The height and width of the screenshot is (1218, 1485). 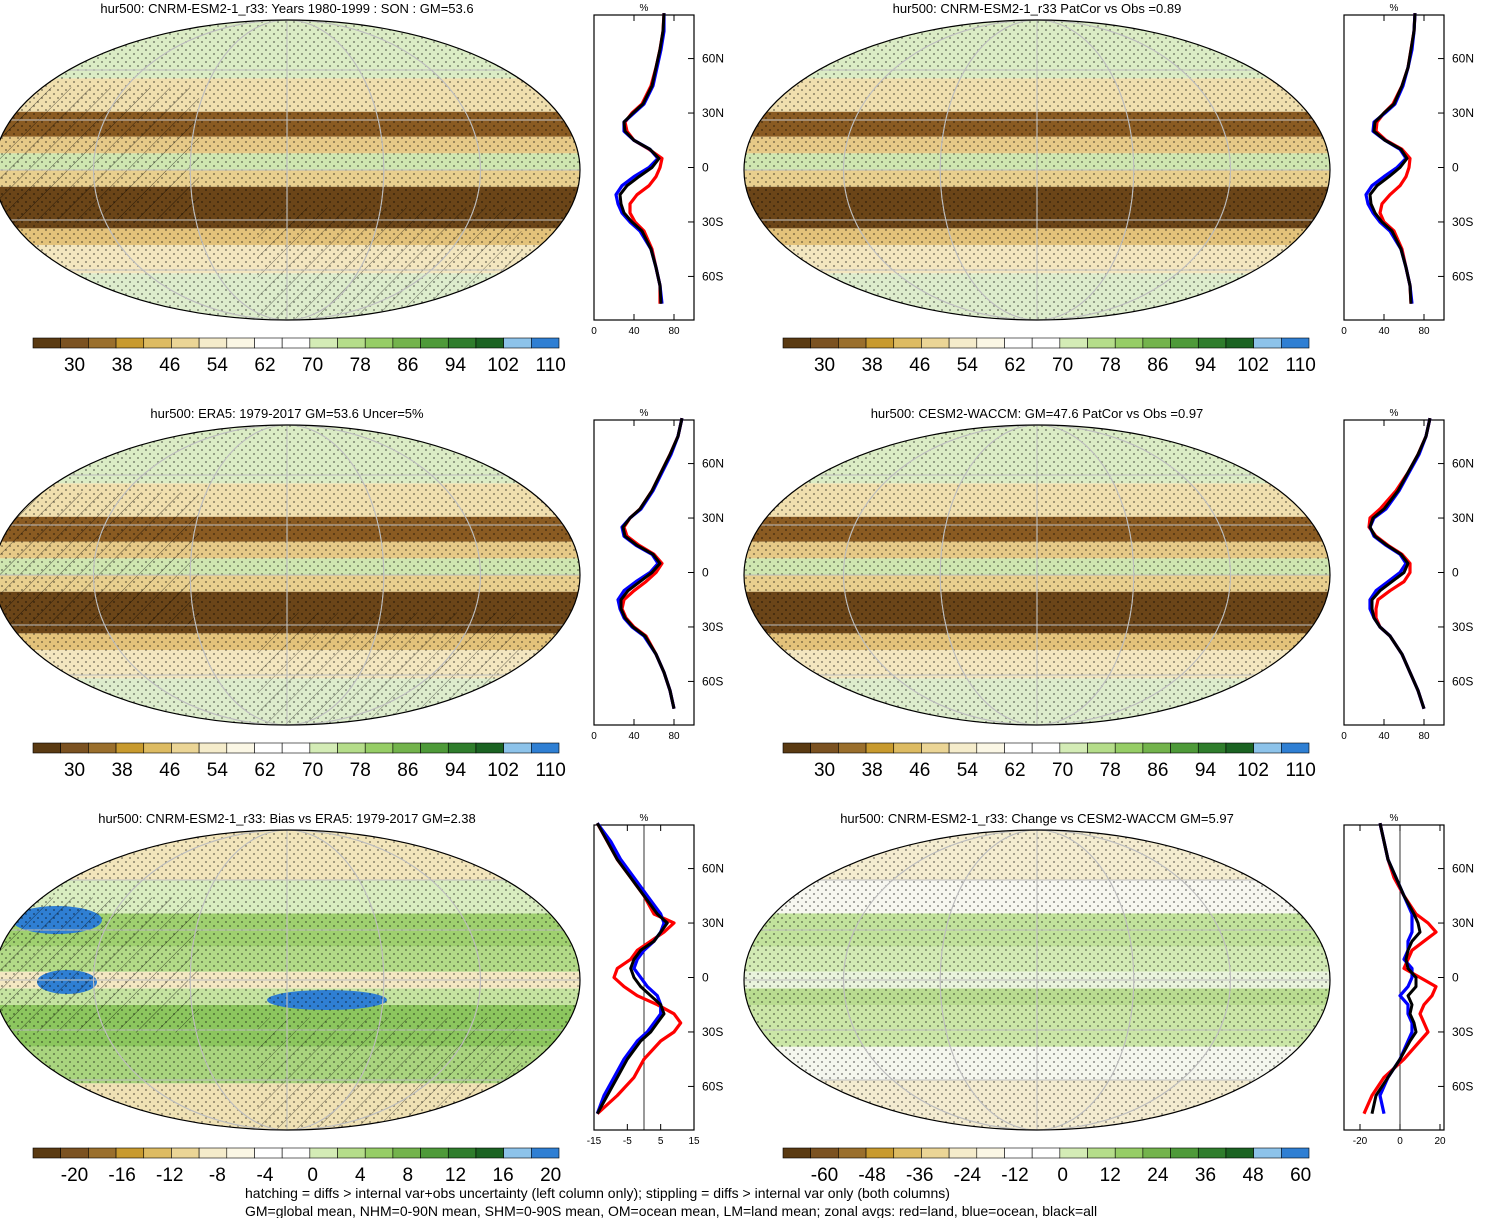 I want to click on colorbar: -60 -48 -36 -24 -12 0 12 24 36 48 60, so click(x=1046, y=1166).